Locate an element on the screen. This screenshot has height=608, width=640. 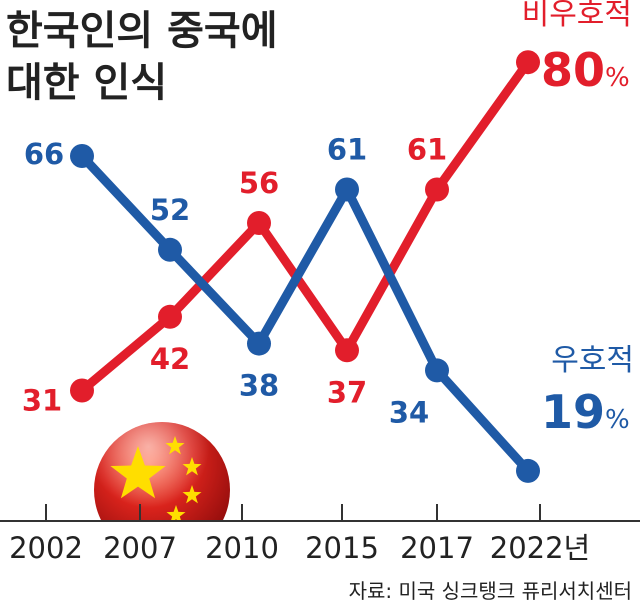
final-value-favorable: 19 is located at coordinates (573, 412).